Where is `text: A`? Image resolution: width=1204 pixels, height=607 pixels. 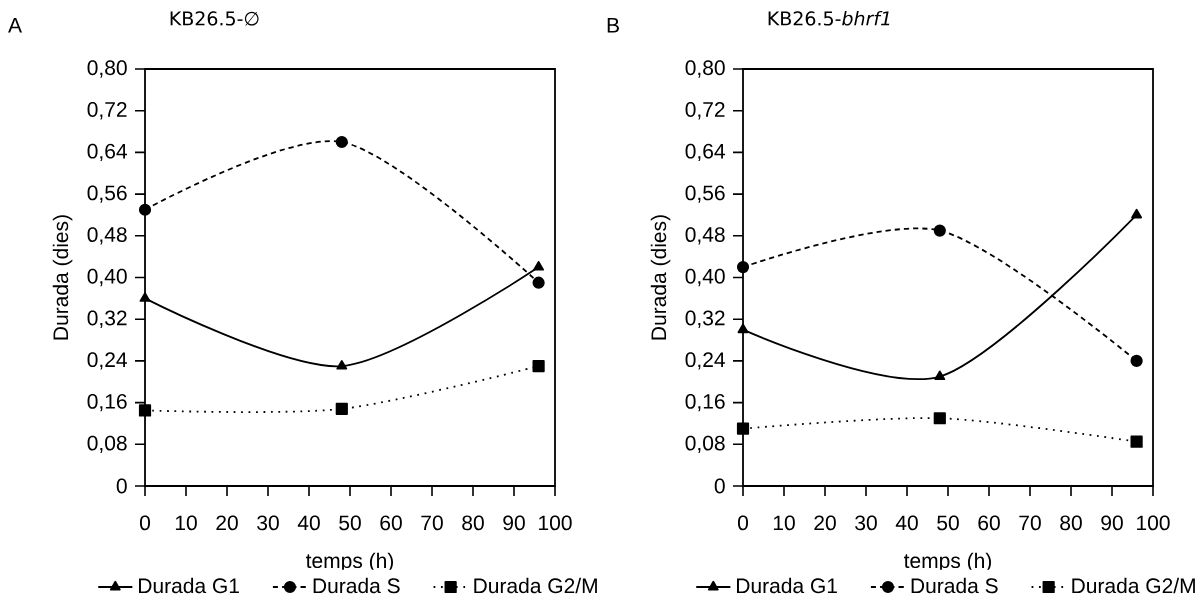 text: A is located at coordinates (15, 25).